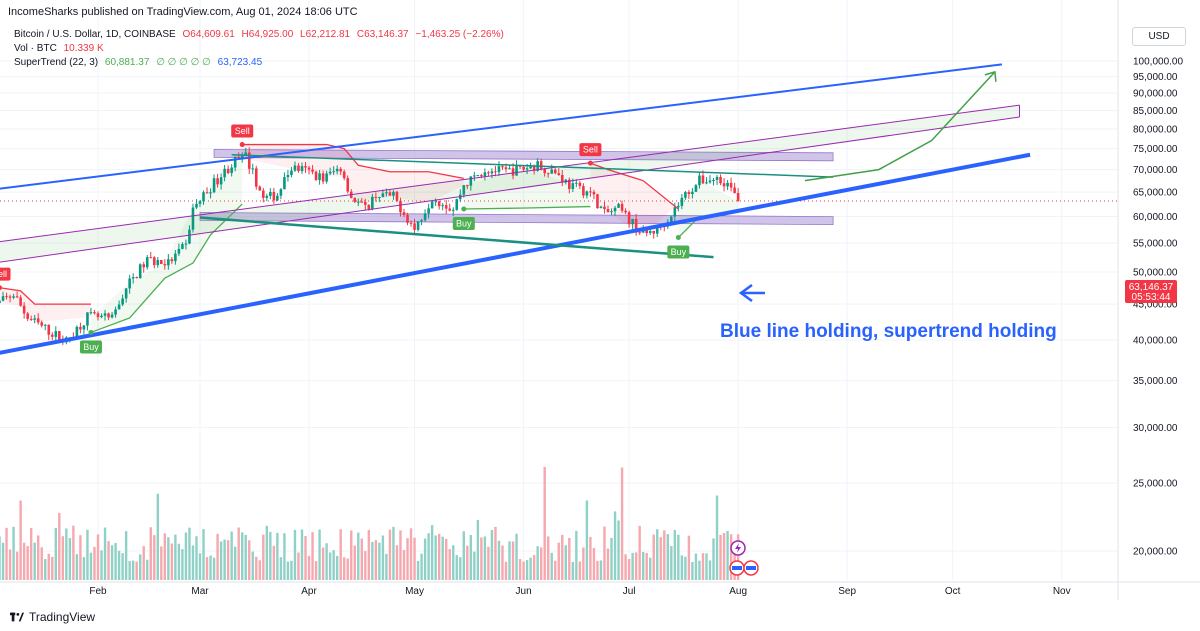  What do you see at coordinates (35, 48) in the screenshot?
I see `volume-label: Vol · BTC` at bounding box center [35, 48].